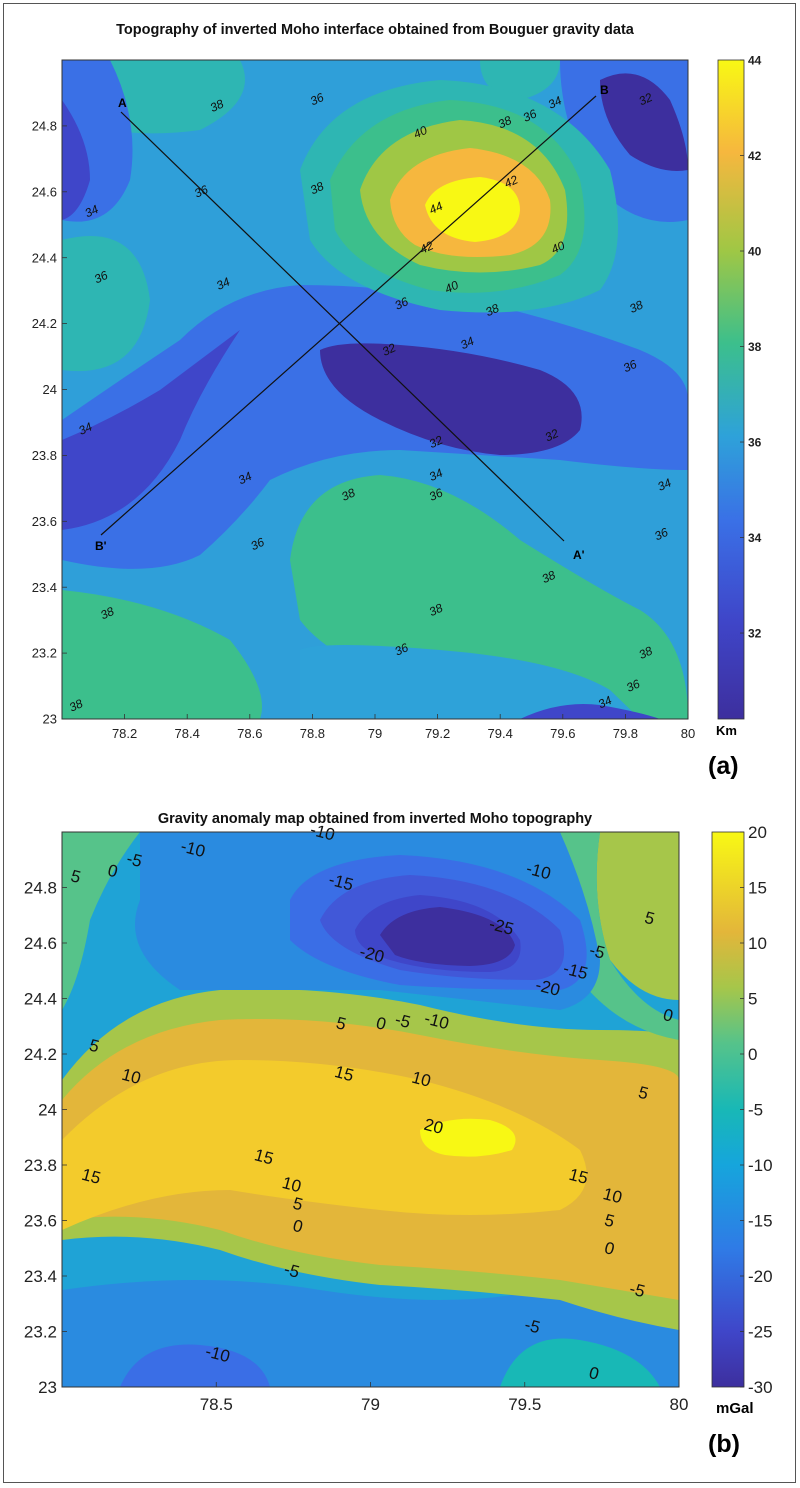  What do you see at coordinates (726, 730) in the screenshot?
I see `colorbar-a-unit: Km` at bounding box center [726, 730].